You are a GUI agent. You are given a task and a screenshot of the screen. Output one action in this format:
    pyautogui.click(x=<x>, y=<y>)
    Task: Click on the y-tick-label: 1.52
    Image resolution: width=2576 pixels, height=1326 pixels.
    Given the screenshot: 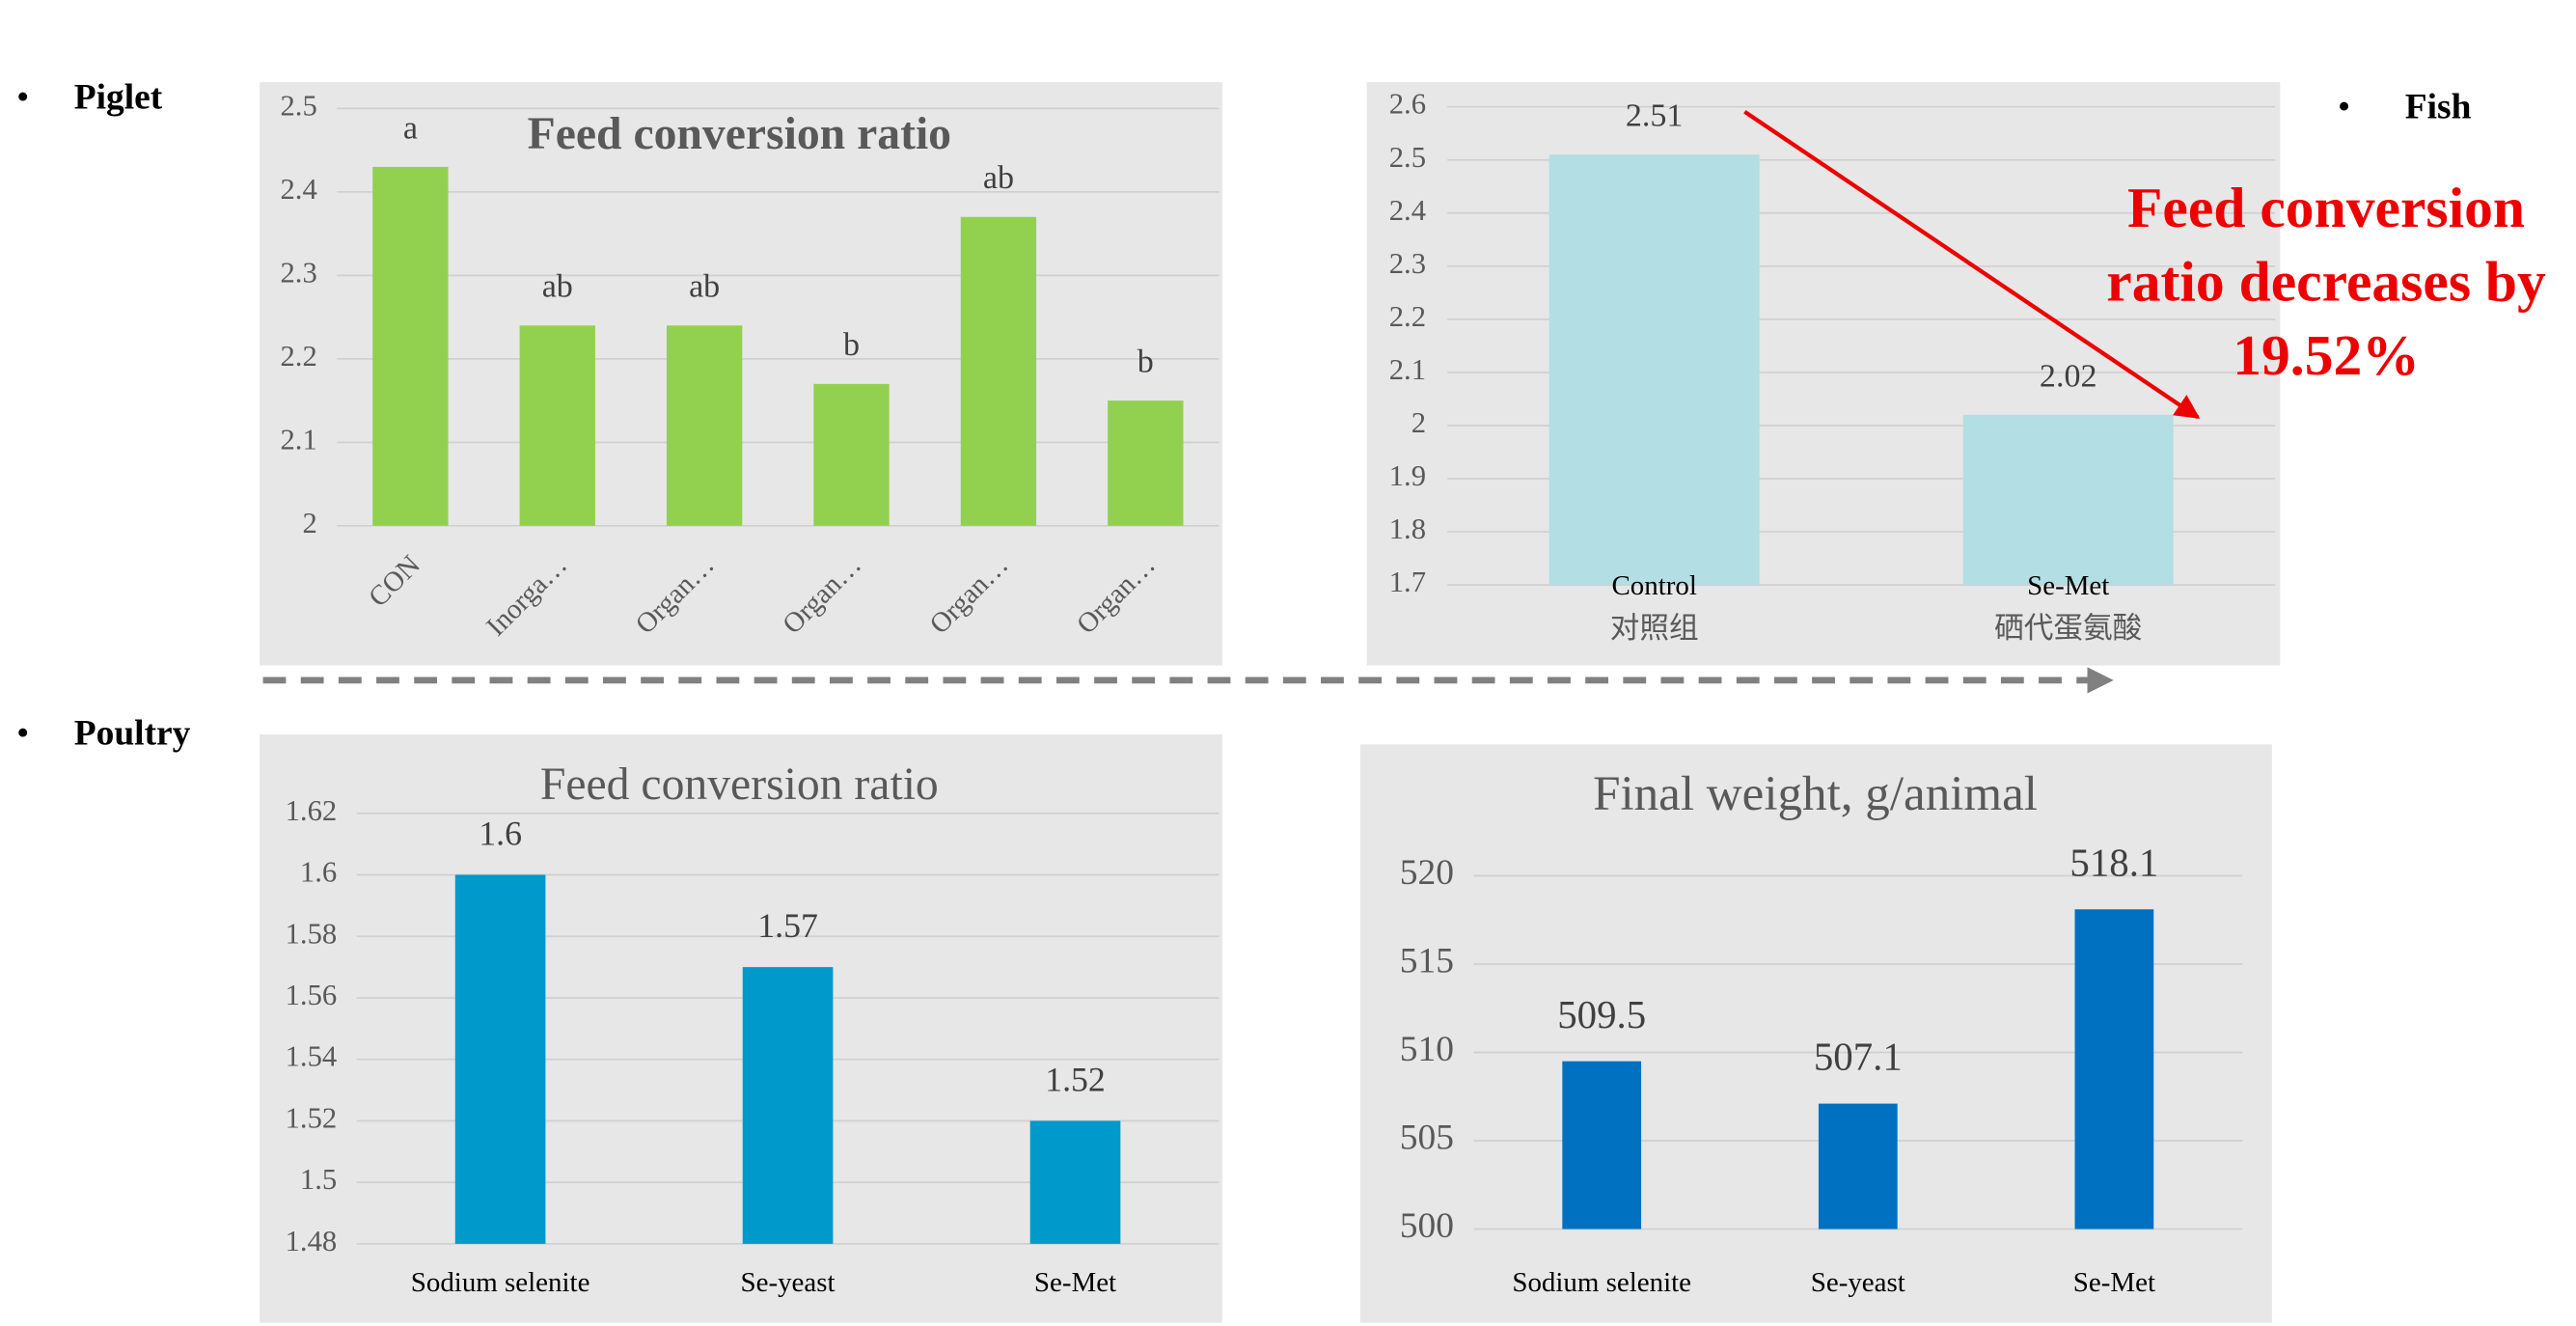 What is the action you would take?
    pyautogui.click(x=312, y=1118)
    